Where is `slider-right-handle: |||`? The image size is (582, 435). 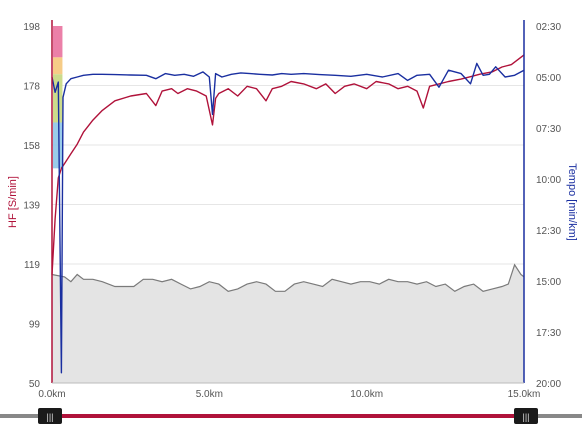 slider-right-handle: ||| is located at coordinates (526, 416).